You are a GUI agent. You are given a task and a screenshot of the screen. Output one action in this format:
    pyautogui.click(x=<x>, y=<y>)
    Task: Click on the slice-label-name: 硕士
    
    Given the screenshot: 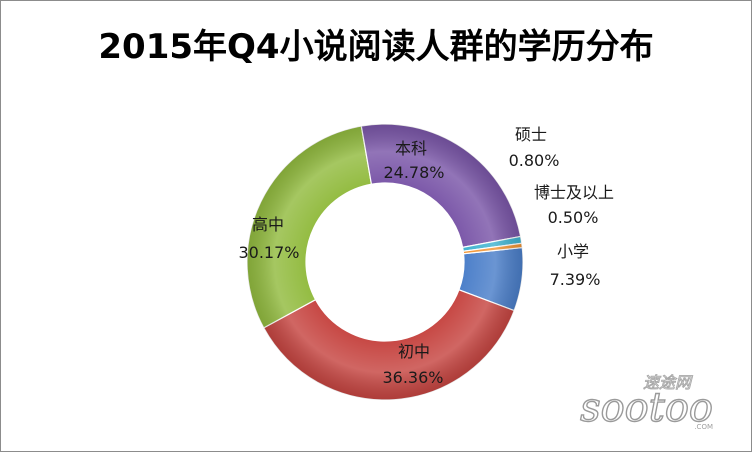 What is the action you would take?
    pyautogui.click(x=531, y=134)
    